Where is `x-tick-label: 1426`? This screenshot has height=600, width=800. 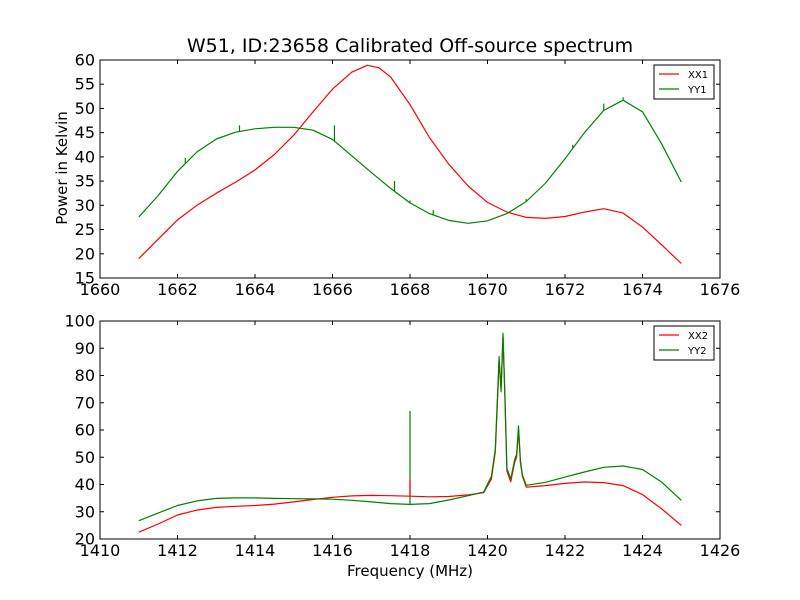 x-tick-label: 1426 is located at coordinates (720, 550).